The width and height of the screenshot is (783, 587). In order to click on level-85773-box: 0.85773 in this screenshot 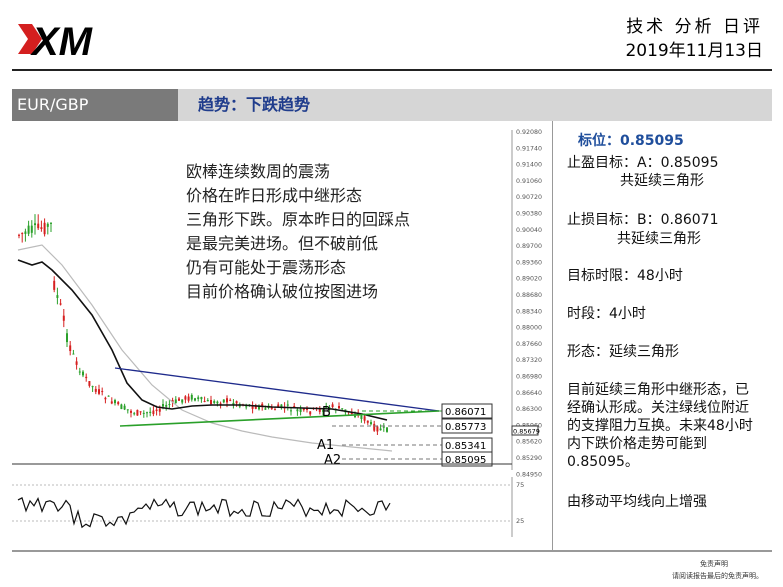, I will do `click(467, 426)`.